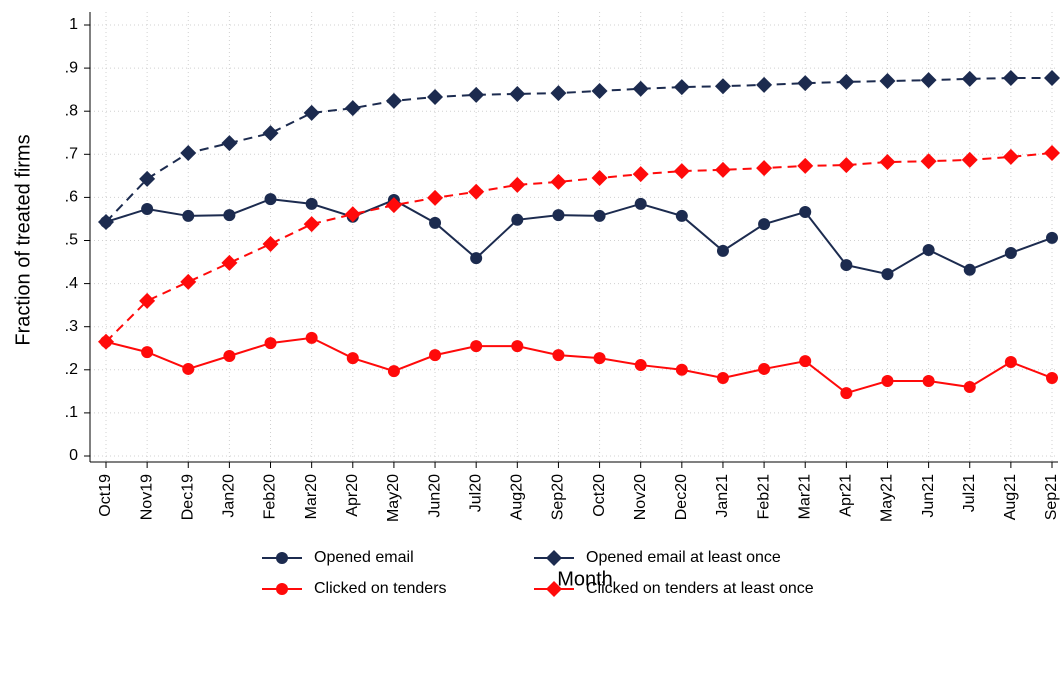 Image resolution: width=1060 pixels, height=687 pixels. Describe the element at coordinates (969, 493) in the screenshot. I see `x-tick-label: Jul21` at that location.